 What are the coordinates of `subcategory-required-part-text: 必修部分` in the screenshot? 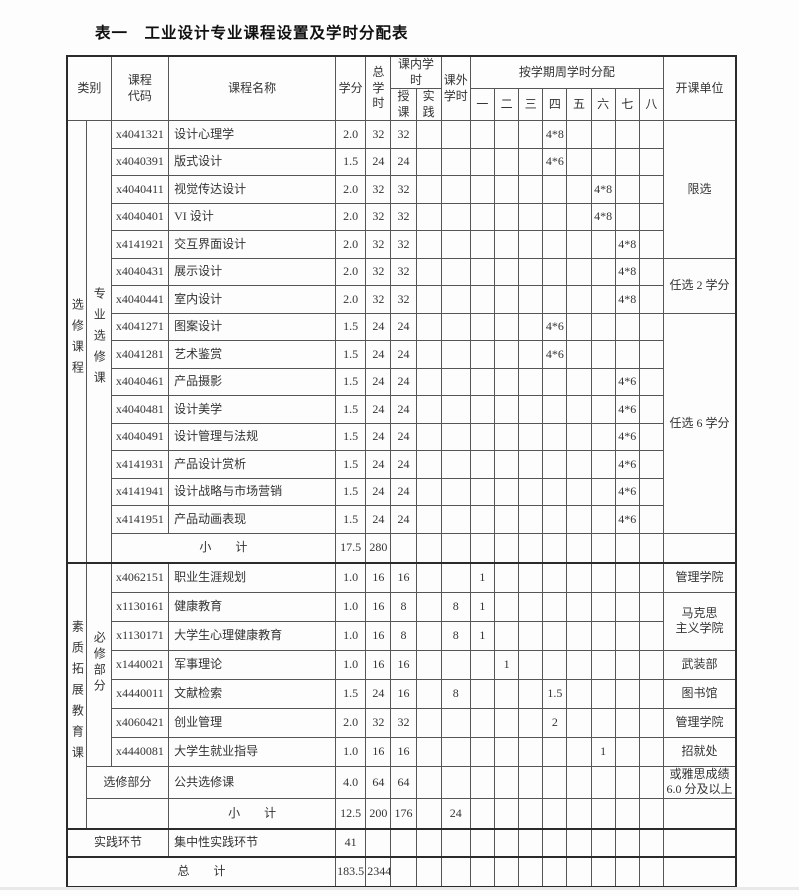 It's located at (99, 662).